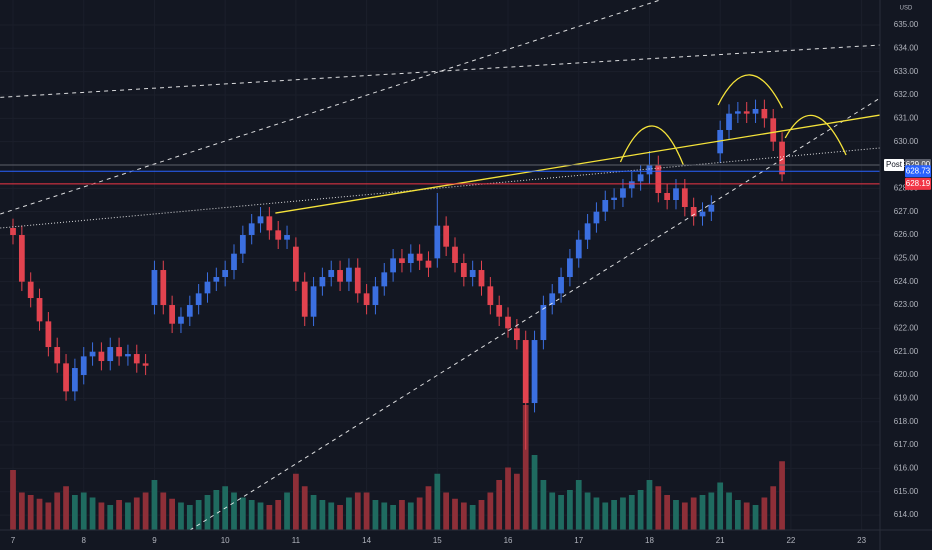 Image resolution: width=932 pixels, height=550 pixels. Describe the element at coordinates (918, 183) in the screenshot. I see `price-value: 628.19` at that location.